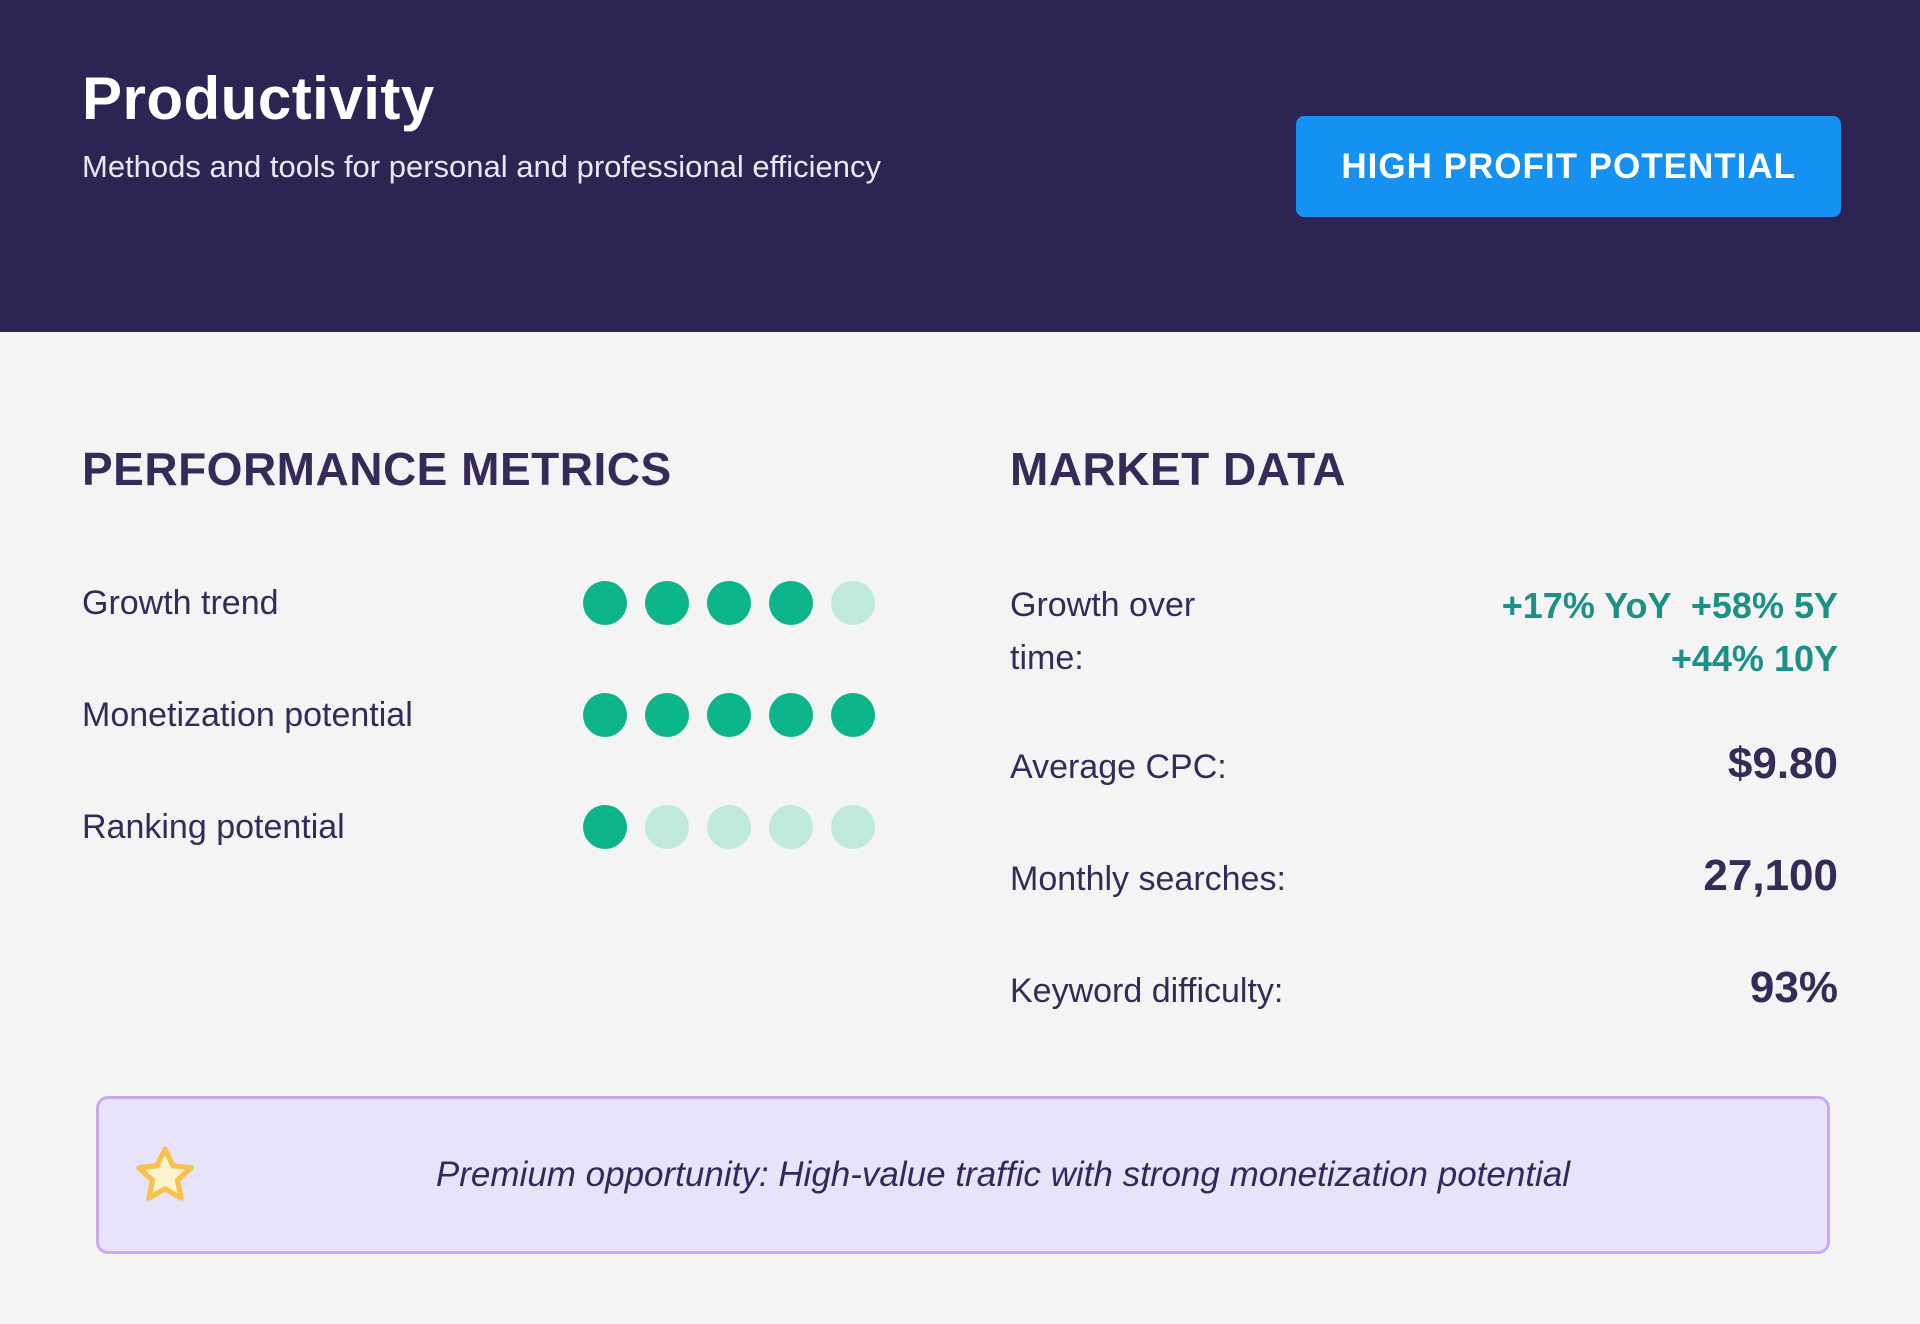  What do you see at coordinates (180, 602) in the screenshot?
I see `metric-label: Growth trend` at bounding box center [180, 602].